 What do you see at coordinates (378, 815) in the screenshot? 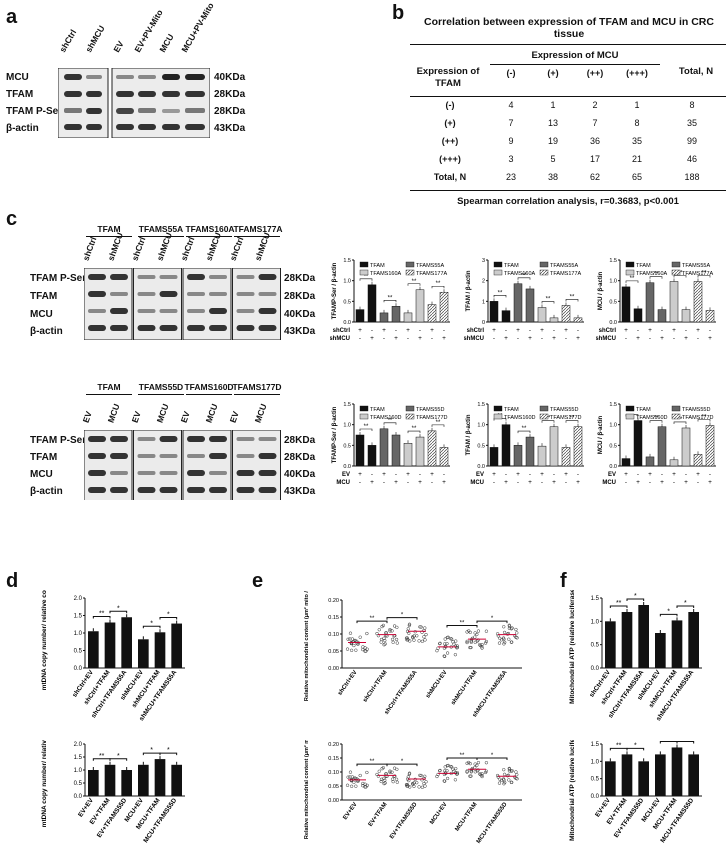
I see `x-tick-label: EV+TFAM` at bounding box center [378, 815].